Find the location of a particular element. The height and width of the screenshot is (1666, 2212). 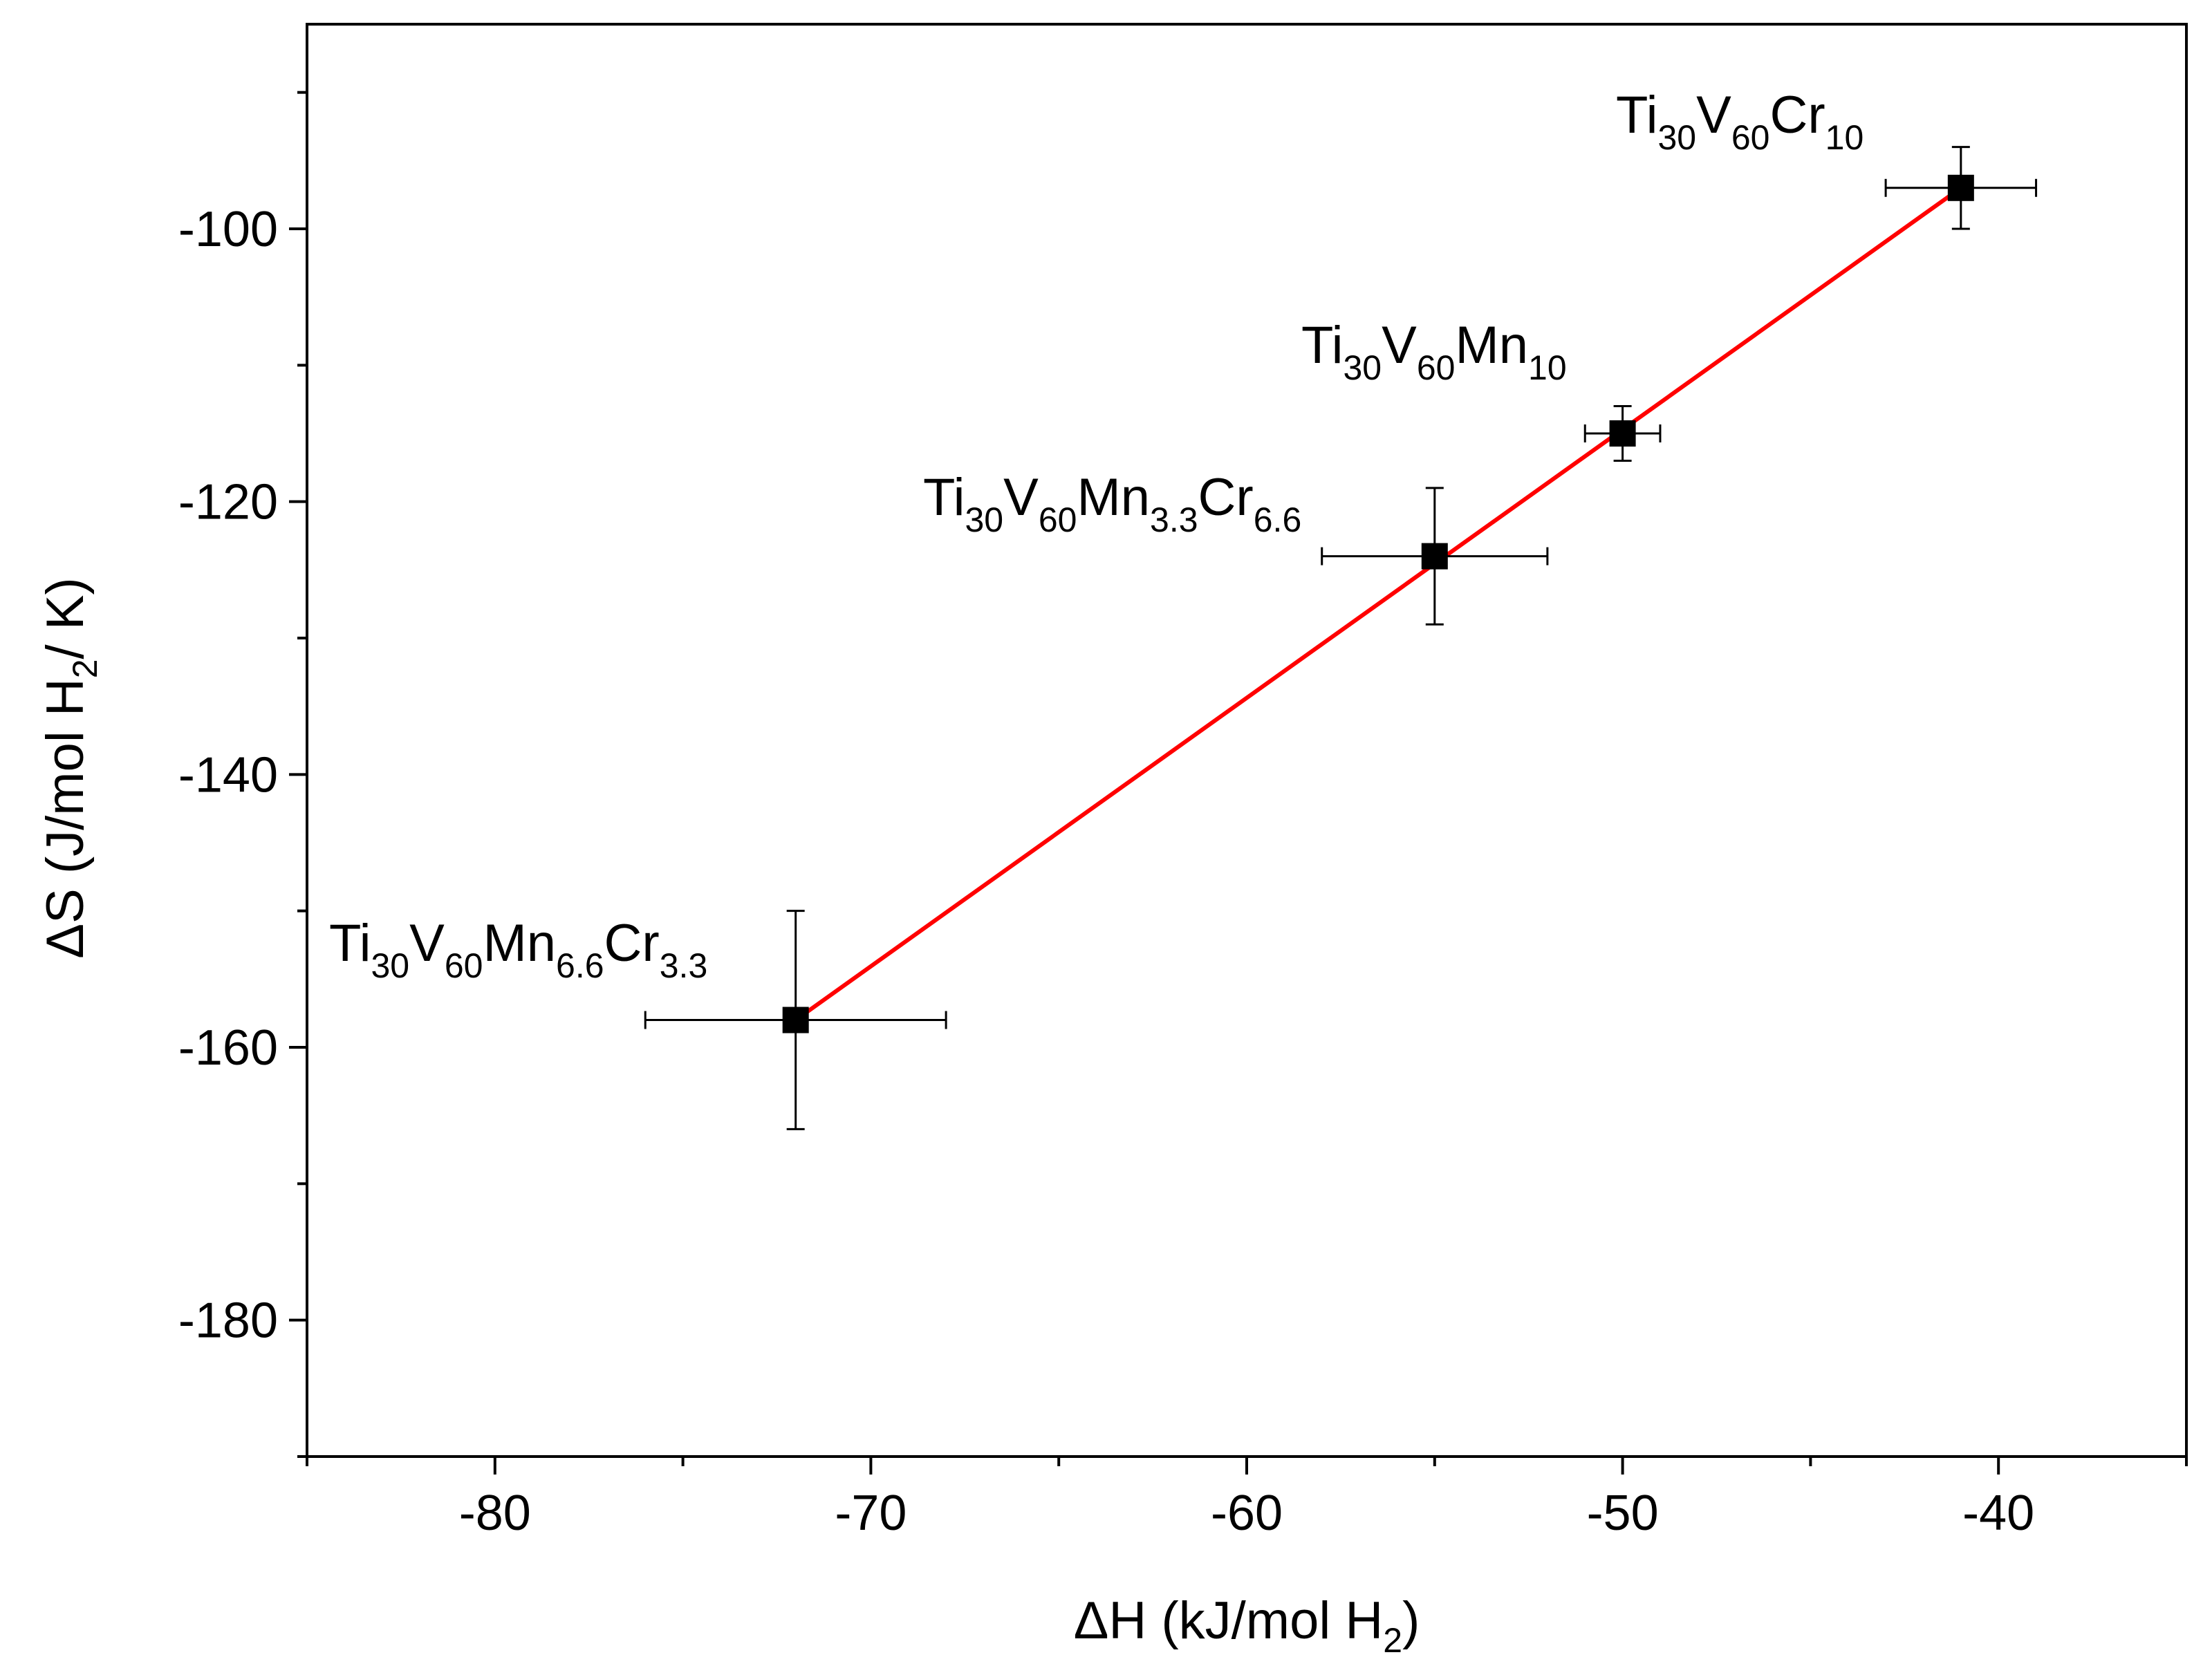

y-axis-title-main: ΔS (J/mol H is located at coordinates (65, 818).